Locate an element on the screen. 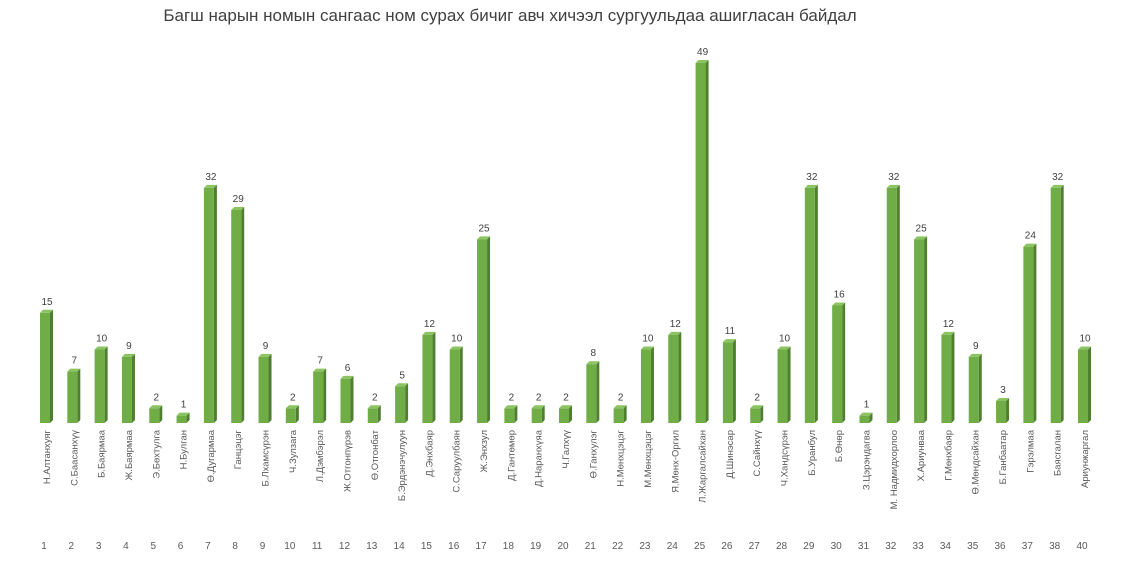  category-label: Д.Гантөмөр is located at coordinates (511, 455).